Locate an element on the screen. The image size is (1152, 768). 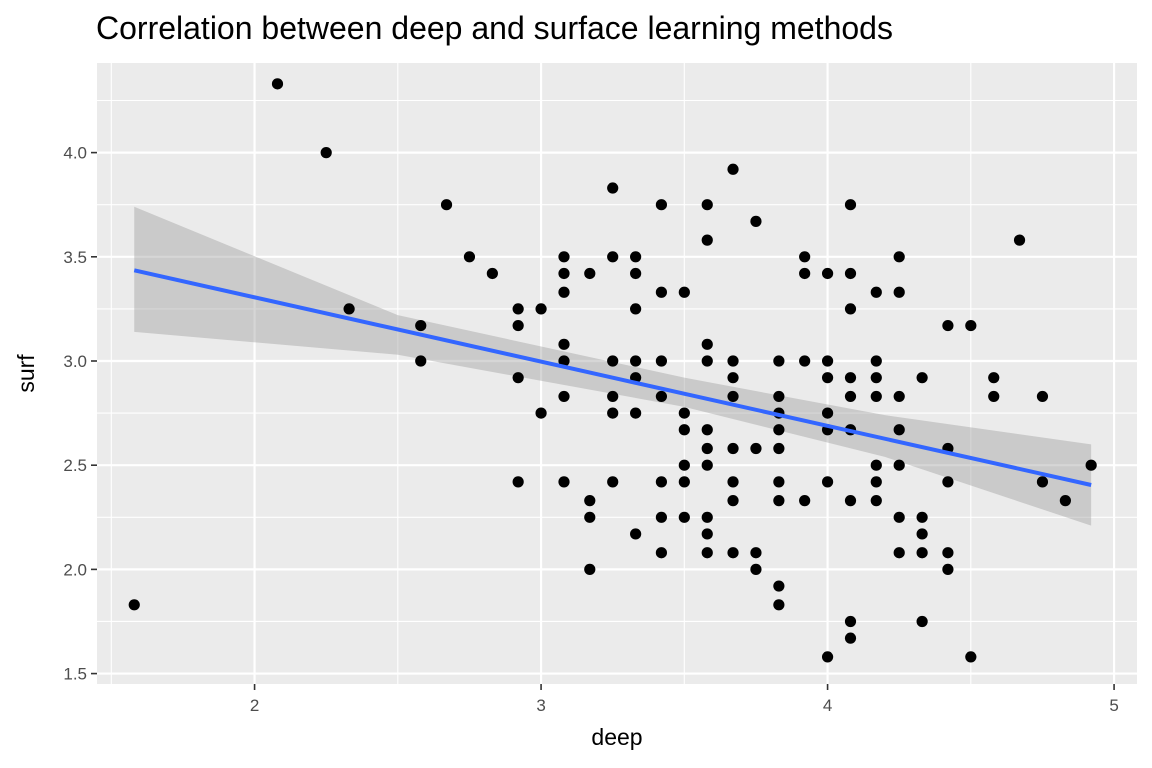
y-axis-title: surf is located at coordinates (26, 373).